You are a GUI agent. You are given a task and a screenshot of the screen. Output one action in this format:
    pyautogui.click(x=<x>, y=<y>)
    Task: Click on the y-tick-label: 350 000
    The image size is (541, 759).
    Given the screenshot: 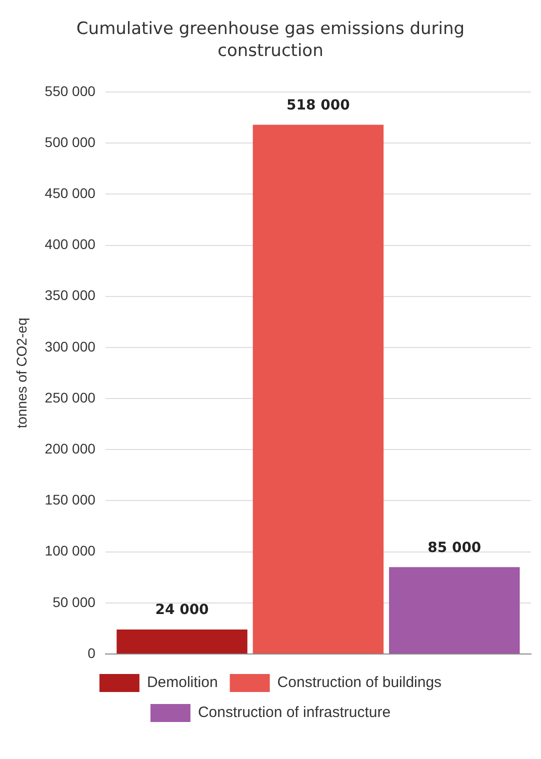 What is the action you would take?
    pyautogui.click(x=70, y=295)
    